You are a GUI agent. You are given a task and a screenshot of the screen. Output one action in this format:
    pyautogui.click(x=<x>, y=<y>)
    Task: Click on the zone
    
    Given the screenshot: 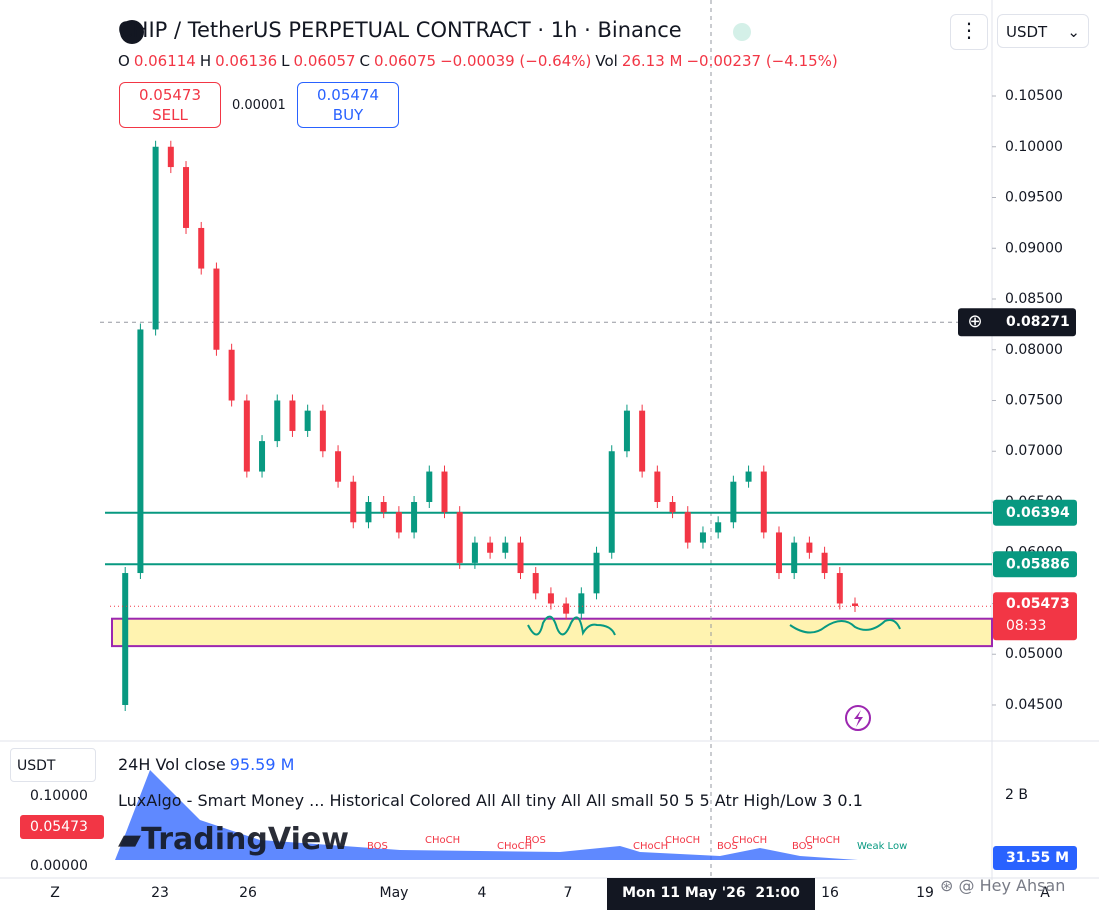 What is the action you would take?
    pyautogui.click(x=552, y=632)
    